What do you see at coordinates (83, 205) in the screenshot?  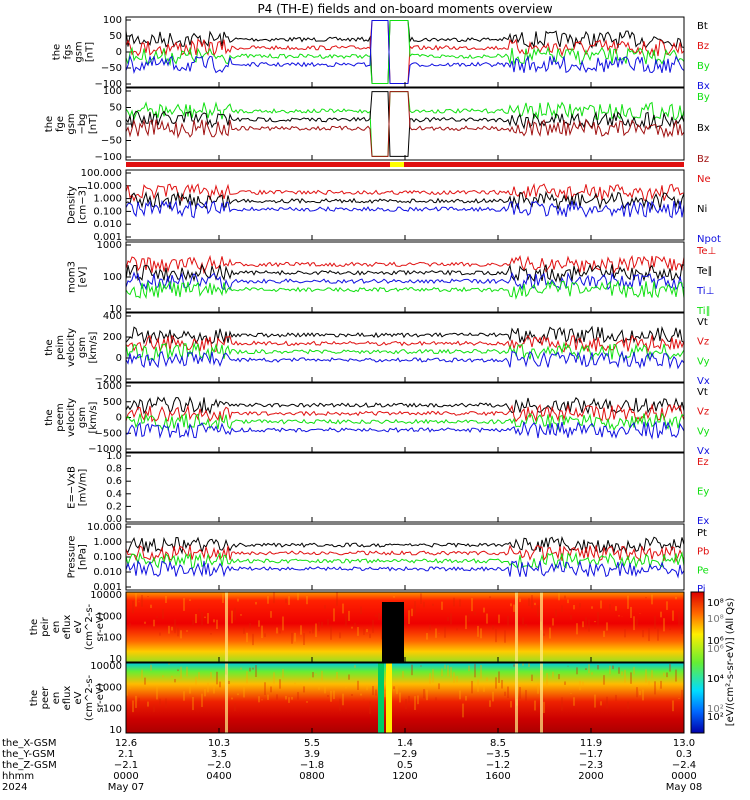 I see `panel-3-ylabel-2: [cm−3]` at bounding box center [83, 205].